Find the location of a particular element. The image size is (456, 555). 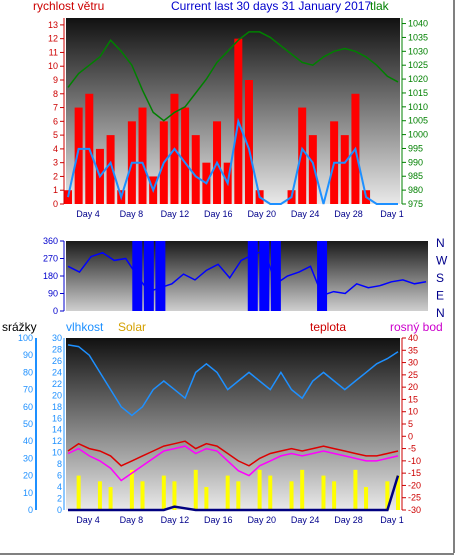

rain-line is located at coordinates (234, 493).